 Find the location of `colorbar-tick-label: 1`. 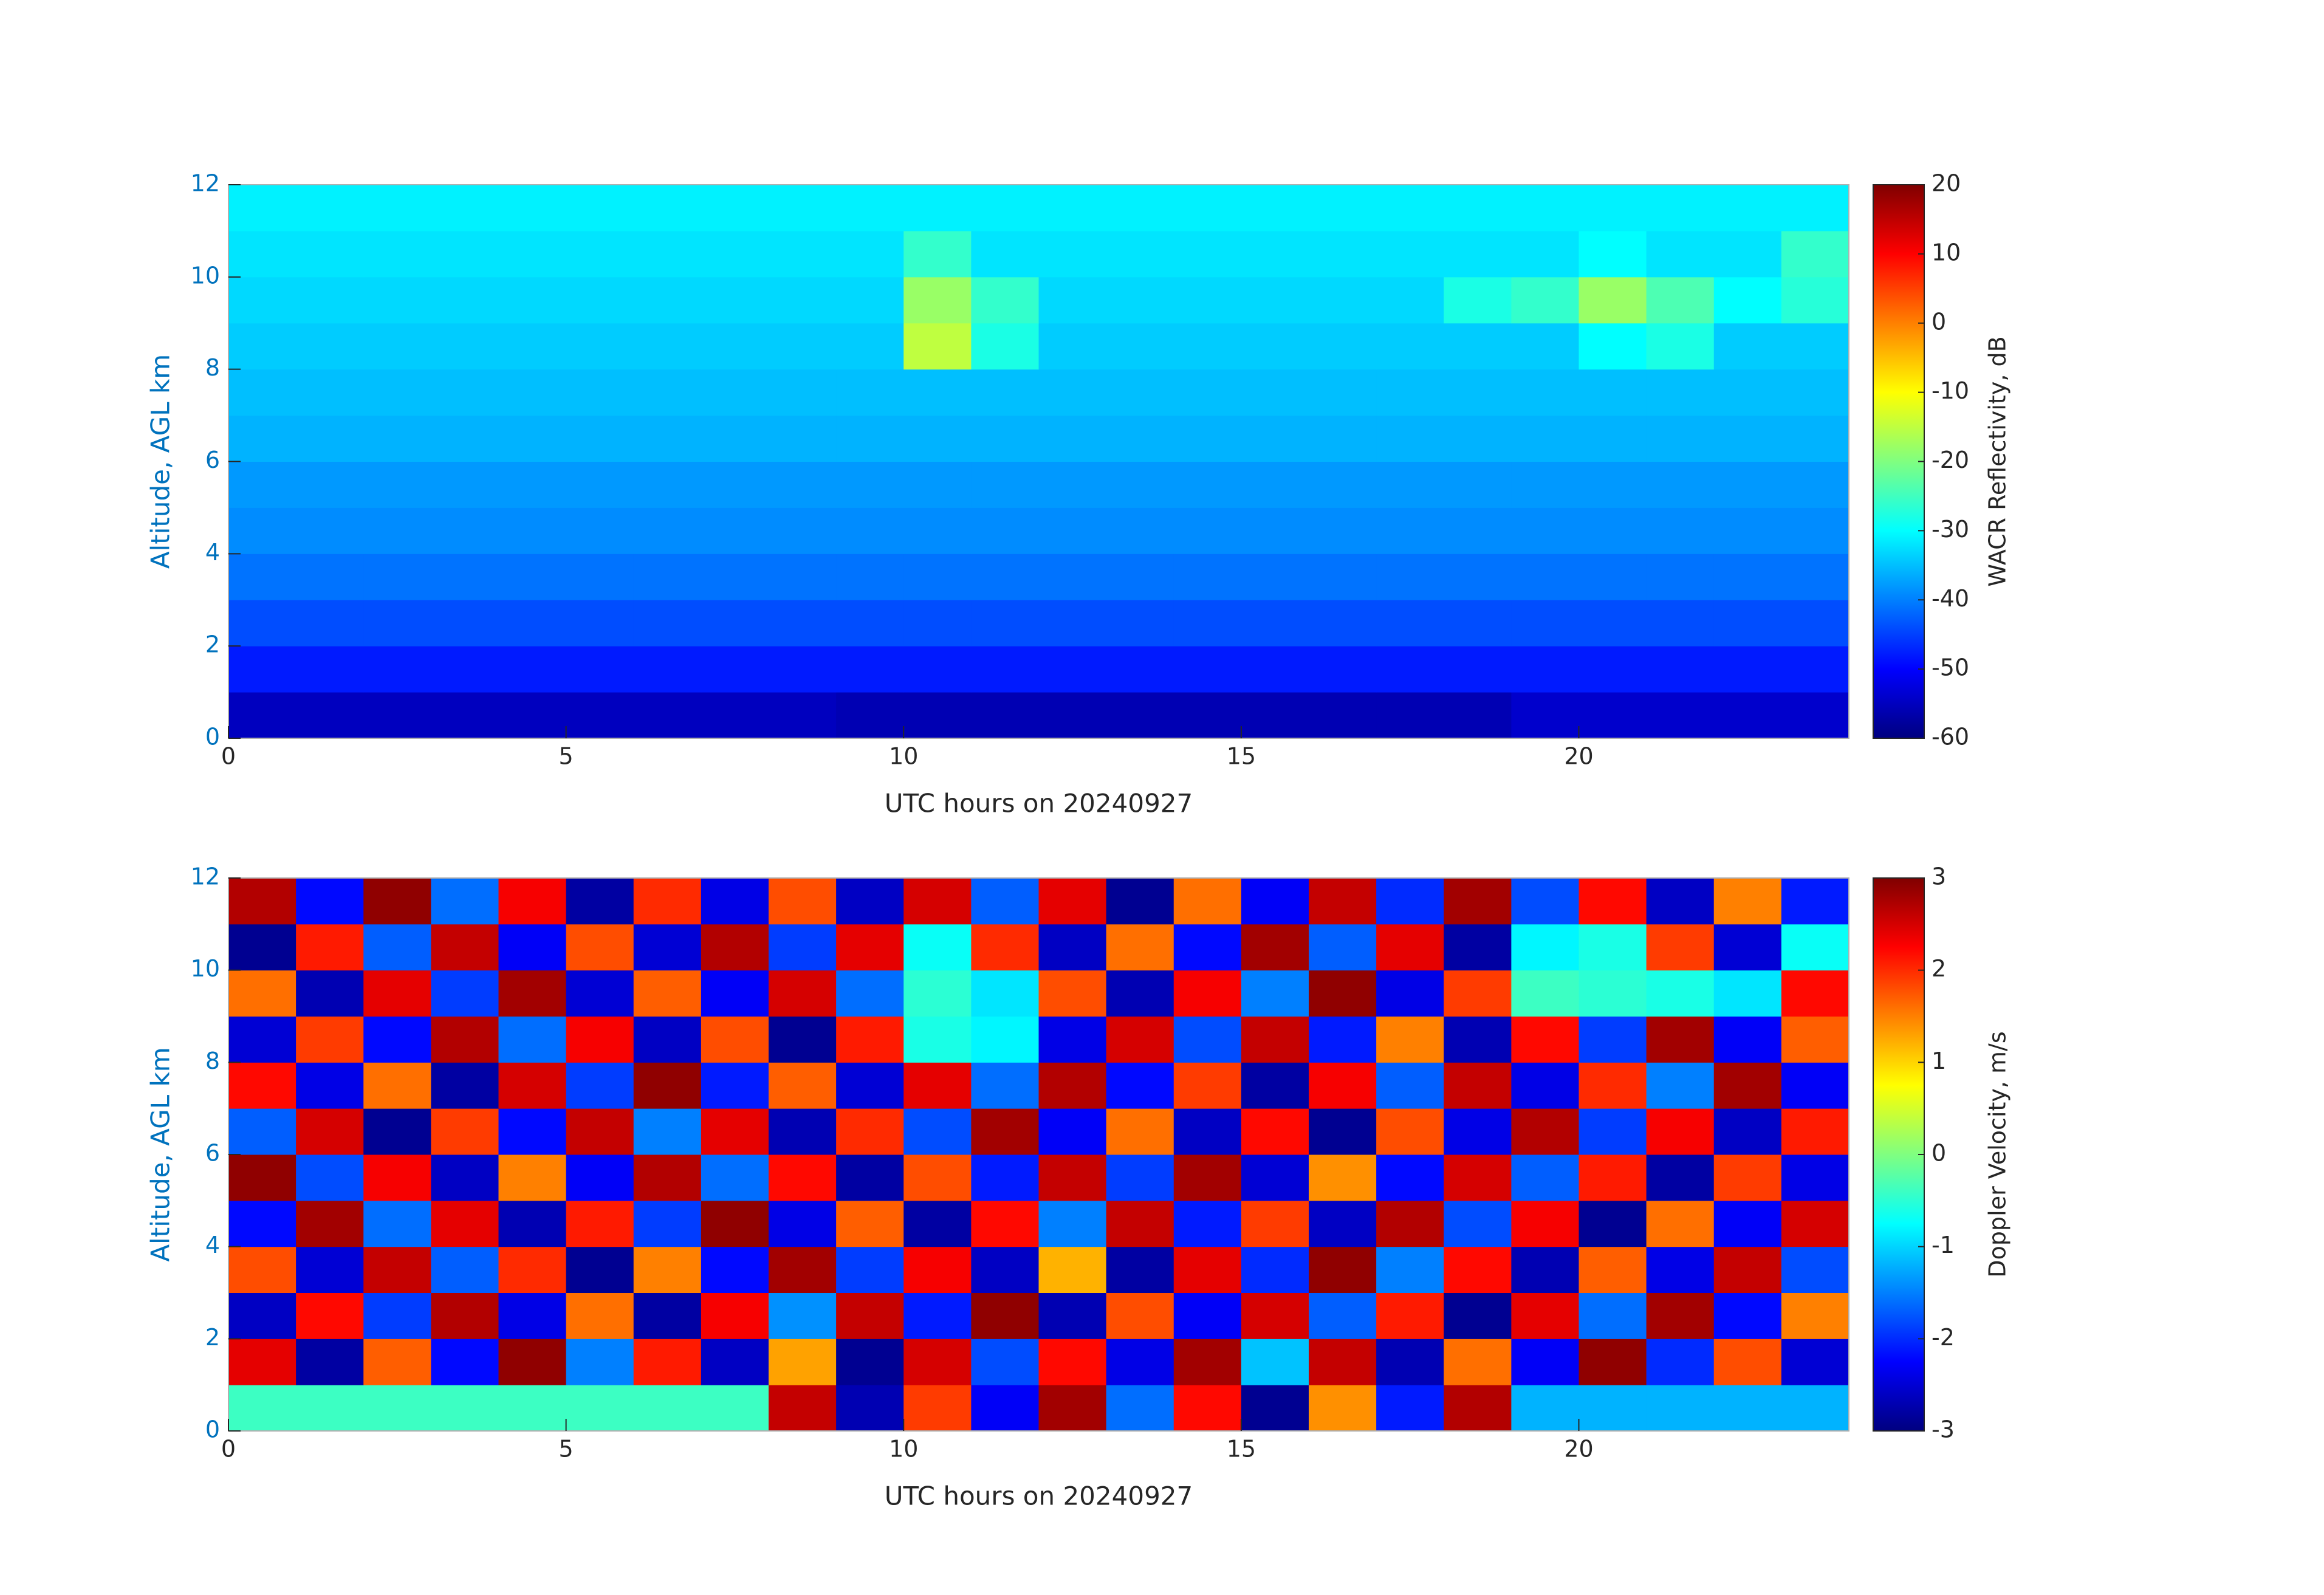

colorbar-tick-label: 1 is located at coordinates (1939, 1061).